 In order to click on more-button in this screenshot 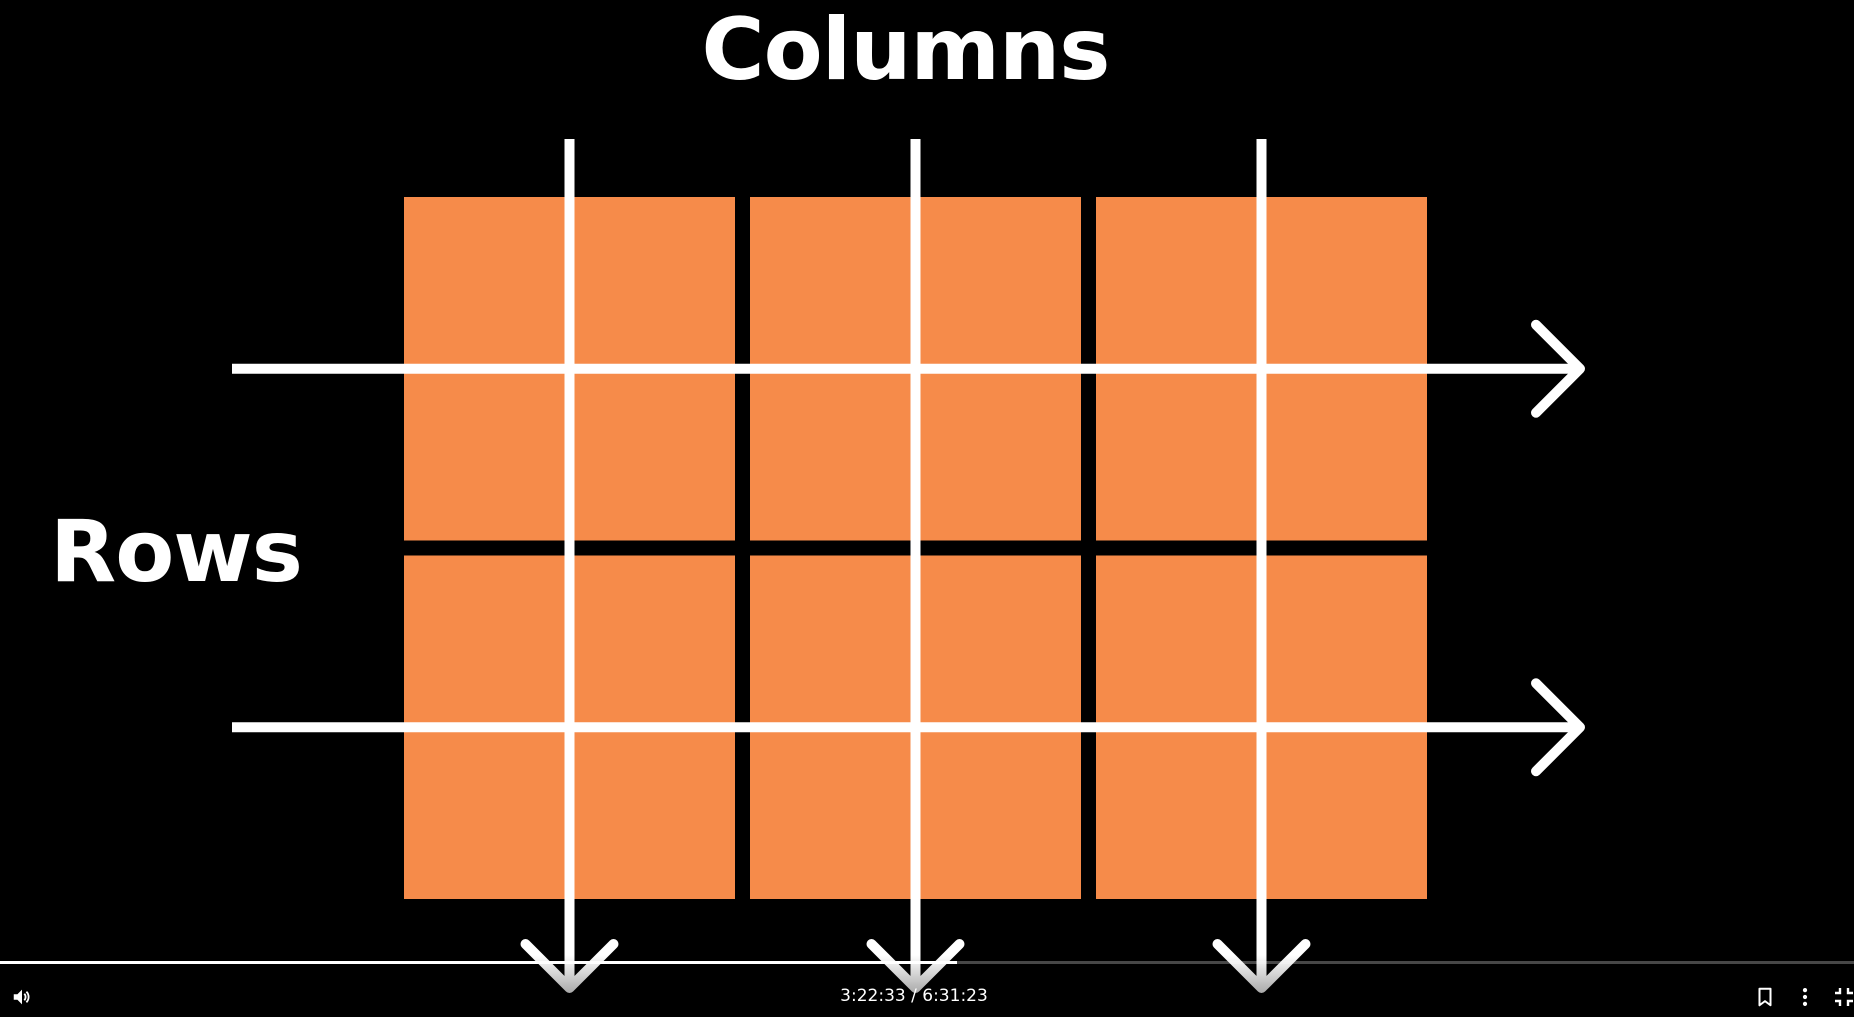, I will do `click(1805, 997)`.